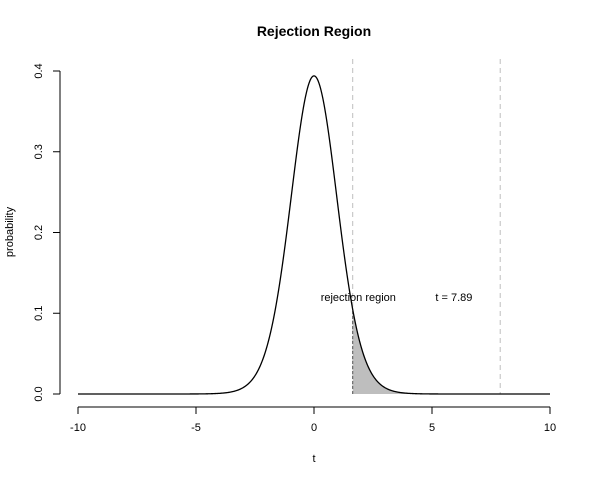  Describe the element at coordinates (358, 298) in the screenshot. I see `annotation-0: rejection region` at that location.